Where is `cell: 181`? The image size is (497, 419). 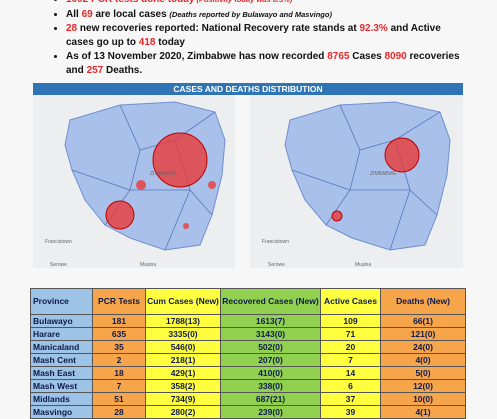
cell: 181 is located at coordinates (119, 321).